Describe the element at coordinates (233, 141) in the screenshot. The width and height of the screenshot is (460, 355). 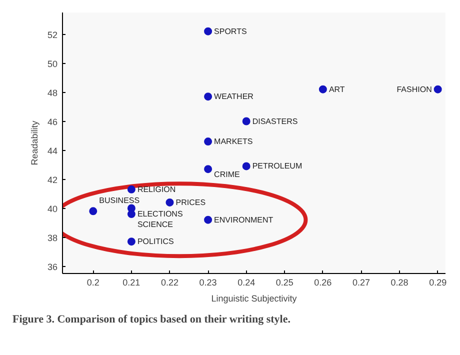
I see `annotation: MARKETS` at that location.